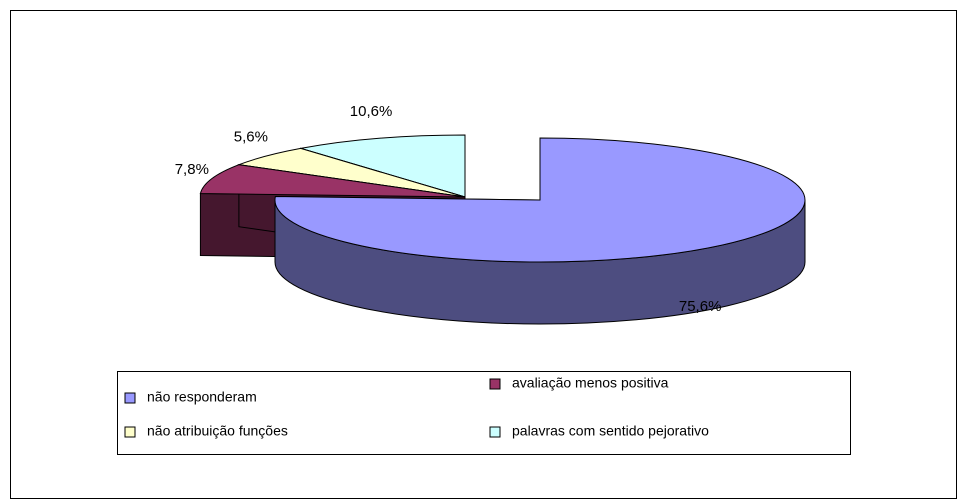 The width and height of the screenshot is (967, 500). Describe the element at coordinates (251, 136) in the screenshot. I see `data-label: 5,6%` at that location.